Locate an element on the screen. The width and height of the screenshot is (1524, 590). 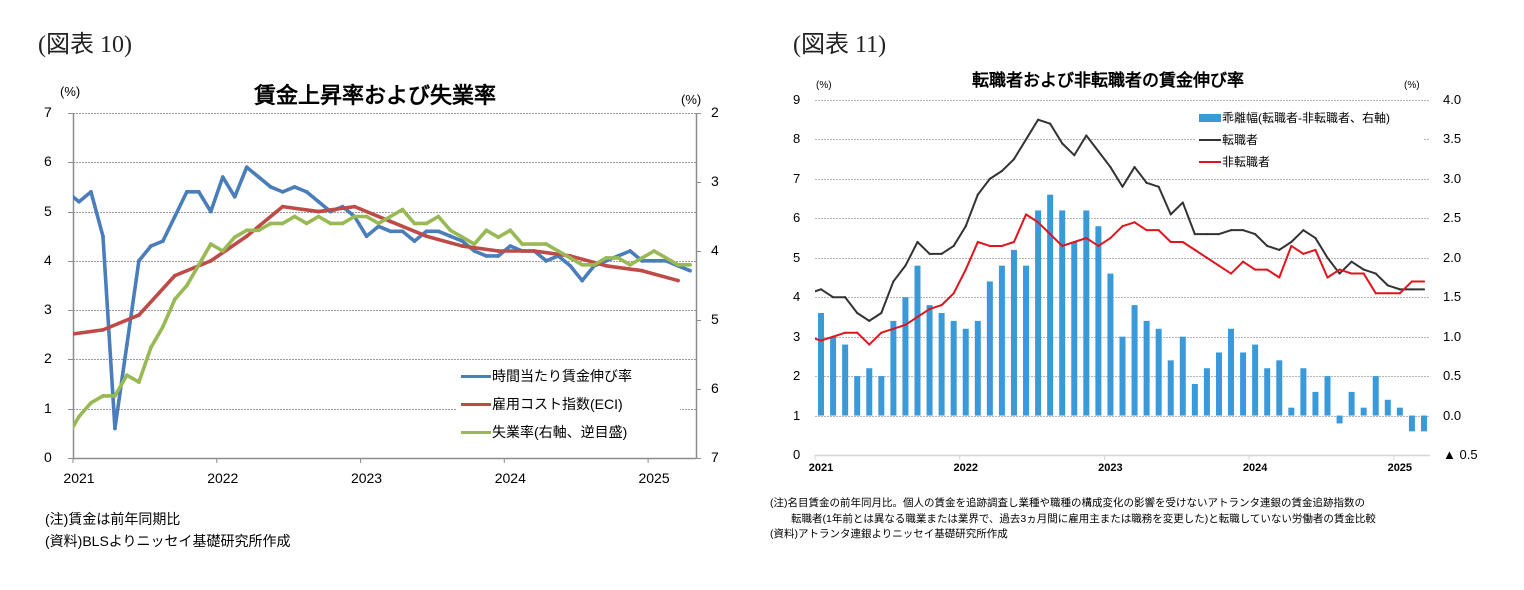
x-axis-label: 2022 is located at coordinates (965, 468).